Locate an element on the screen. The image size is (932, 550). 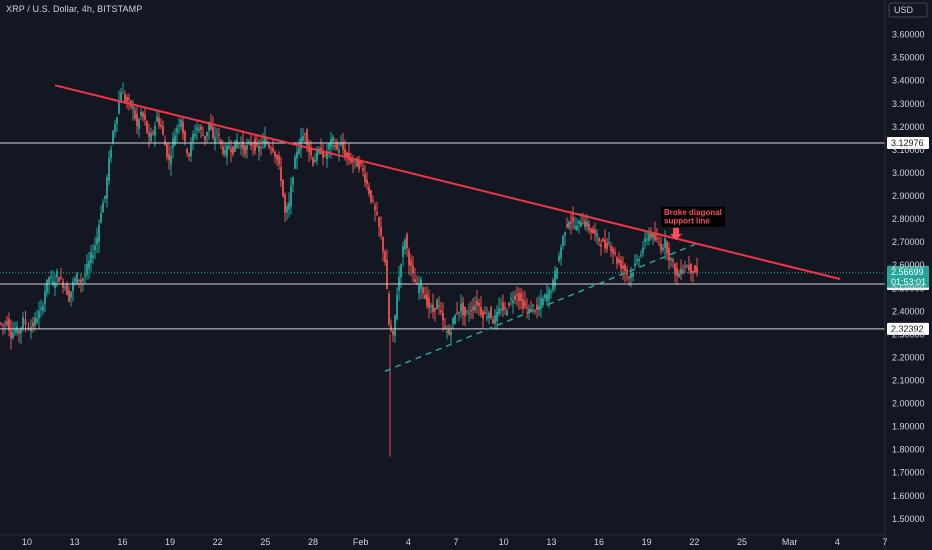
currency-label: USD is located at coordinates (904, 10).